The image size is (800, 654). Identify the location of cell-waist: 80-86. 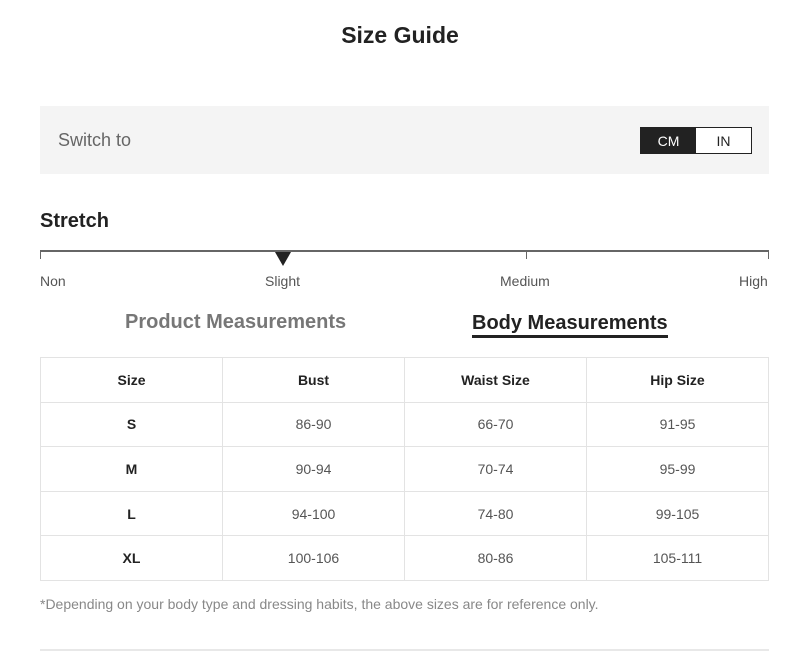
(495, 558).